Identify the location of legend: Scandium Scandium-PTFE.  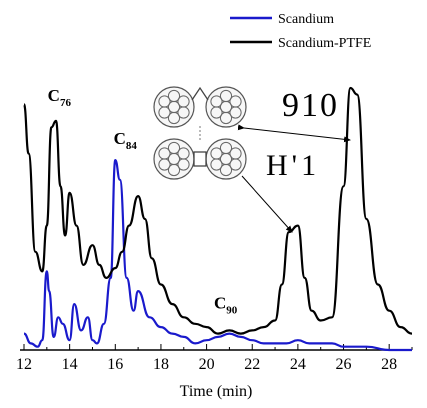
(300, 31).